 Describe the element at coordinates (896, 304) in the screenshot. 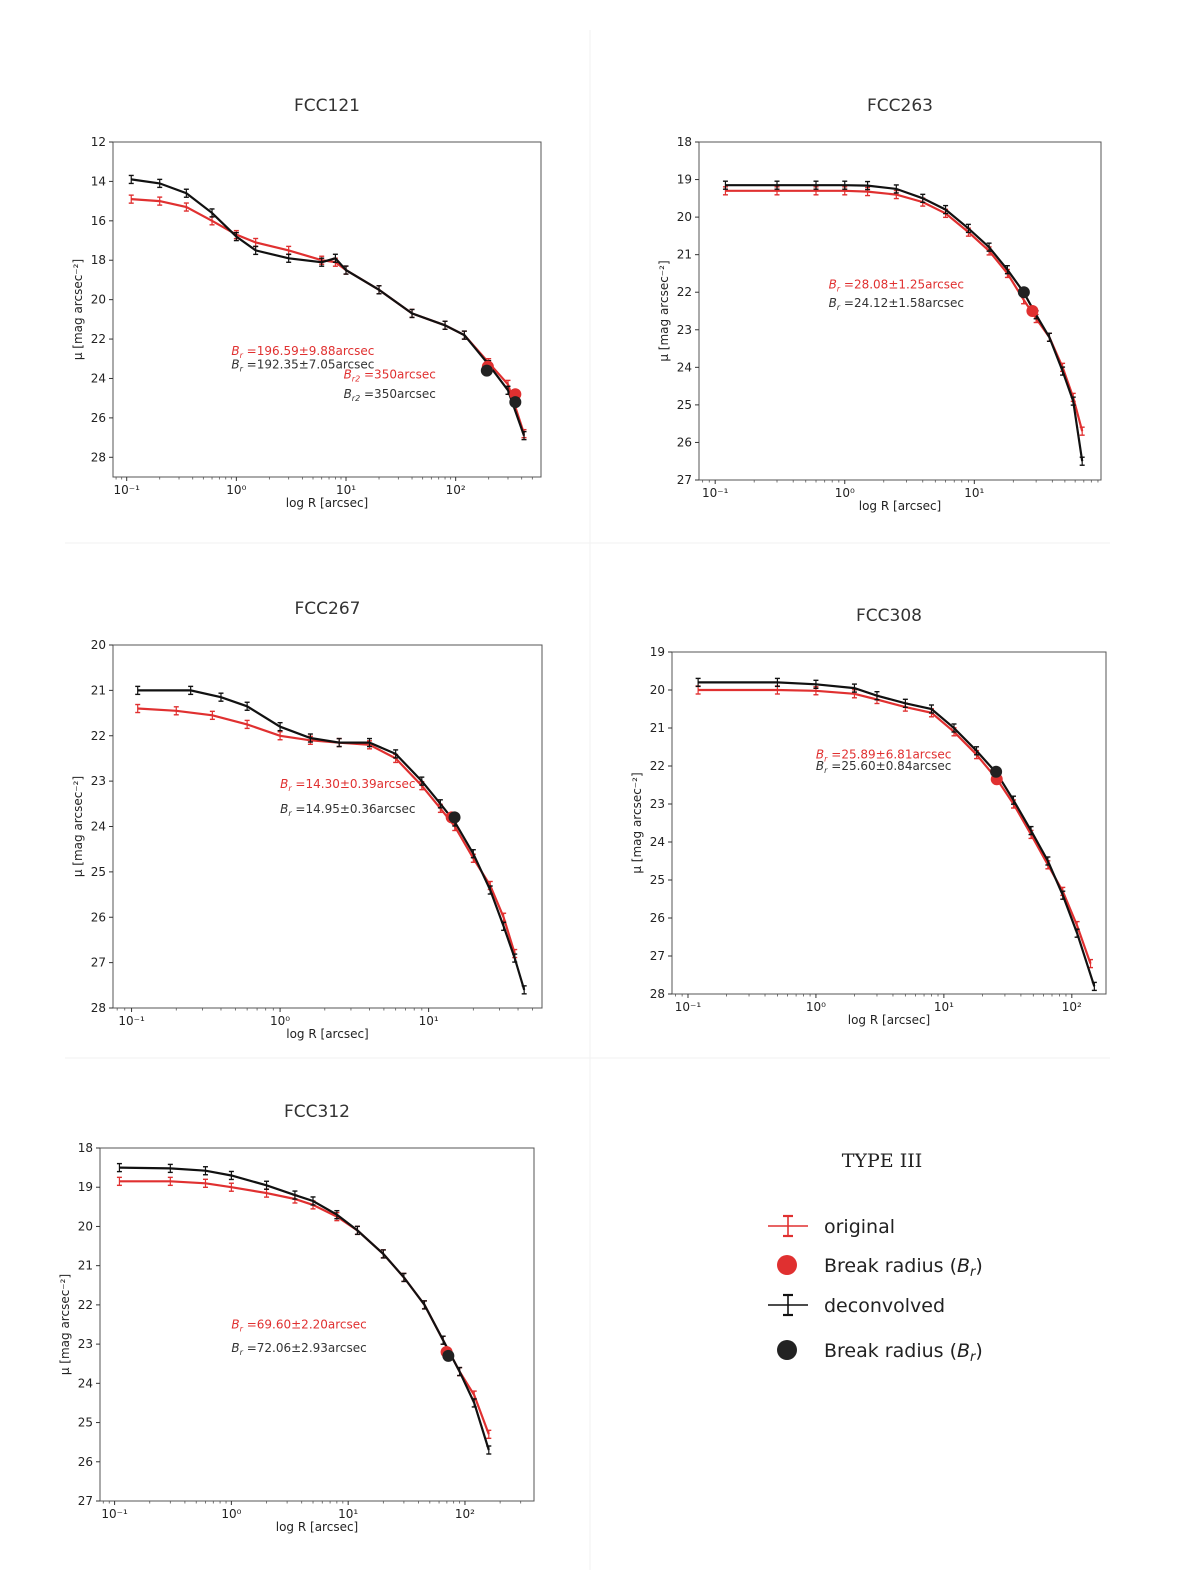

I see `break-radius-annotation: Br =24.12±1.58arcsec` at that location.